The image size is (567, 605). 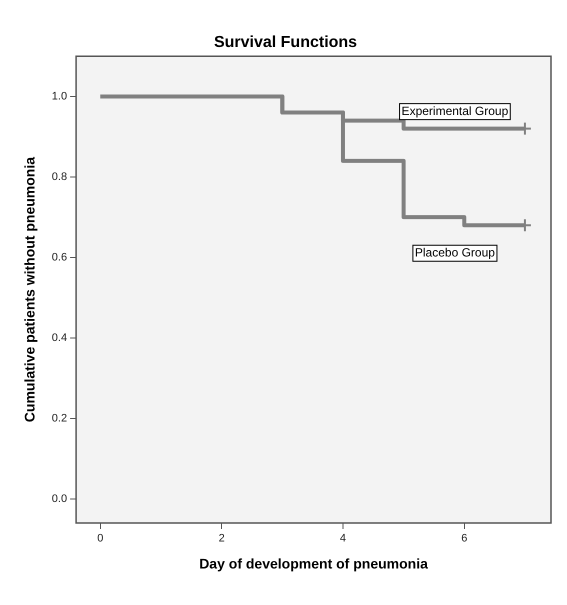 I want to click on x-tick-label: 0, so click(x=100, y=538).